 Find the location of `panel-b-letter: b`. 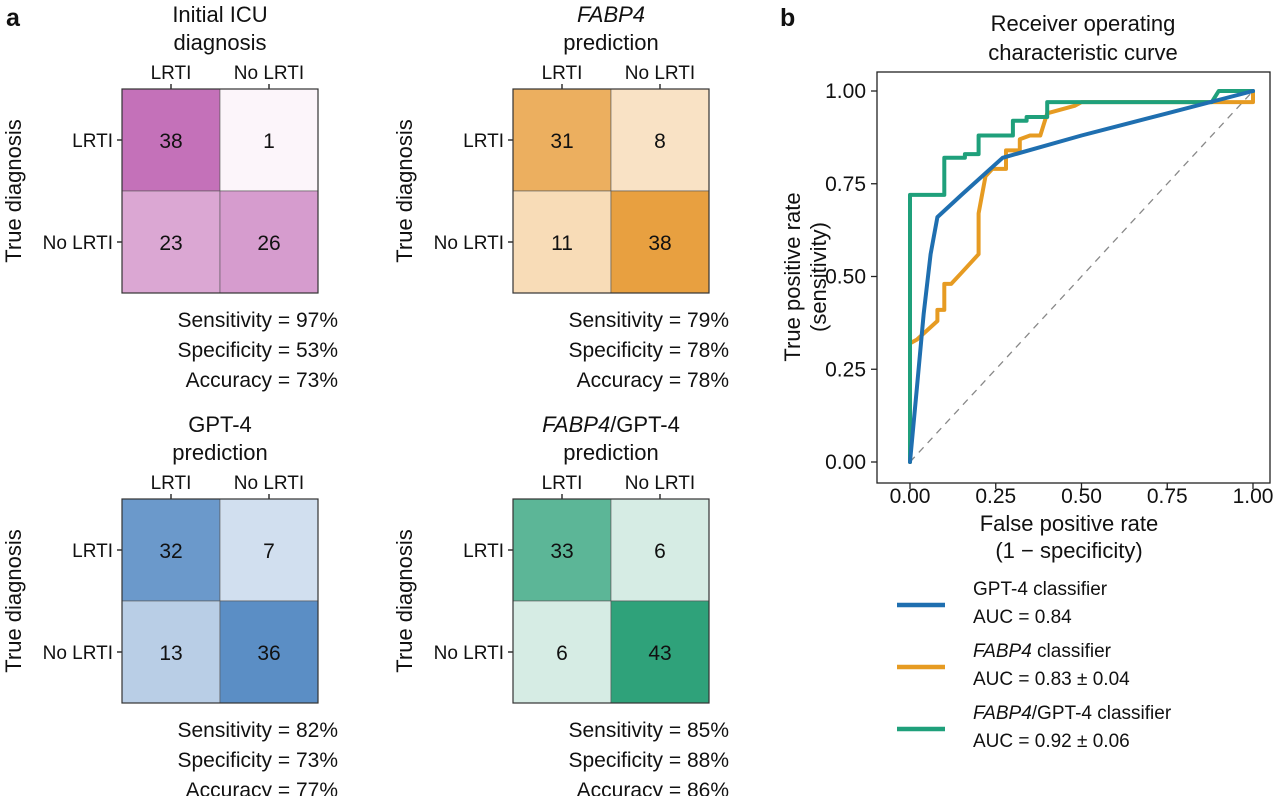

panel-b-letter: b is located at coordinates (787, 18).